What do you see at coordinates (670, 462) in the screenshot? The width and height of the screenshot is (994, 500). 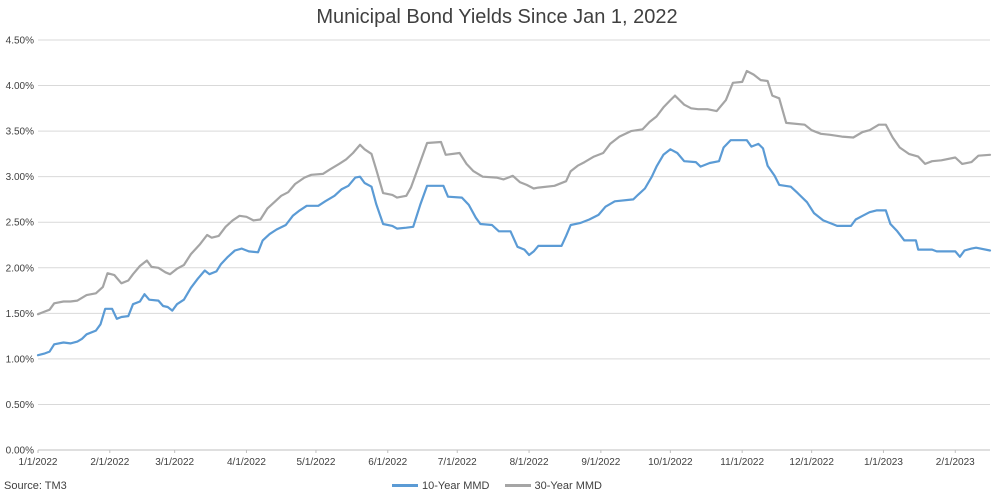 I see `x-tick-label: 10/1/2022` at bounding box center [670, 462].